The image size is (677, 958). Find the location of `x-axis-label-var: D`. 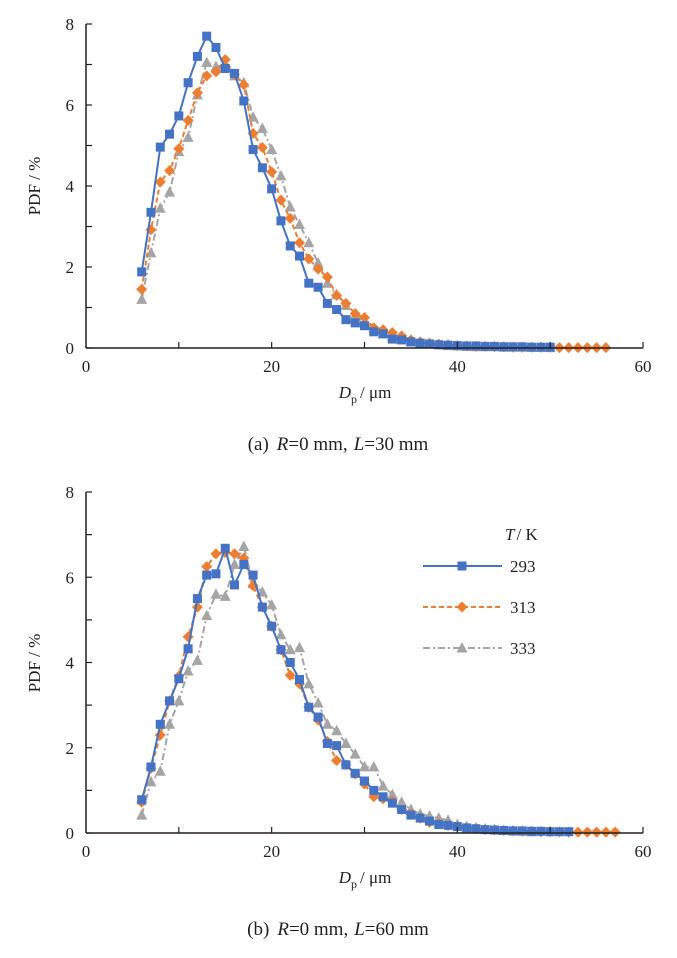

x-axis-label-var: D is located at coordinates (345, 877).